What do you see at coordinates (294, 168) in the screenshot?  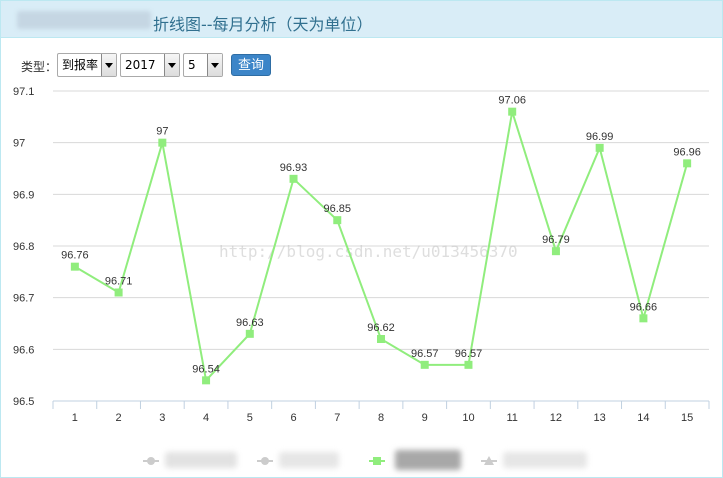 I see `data-label: 96.93` at bounding box center [294, 168].